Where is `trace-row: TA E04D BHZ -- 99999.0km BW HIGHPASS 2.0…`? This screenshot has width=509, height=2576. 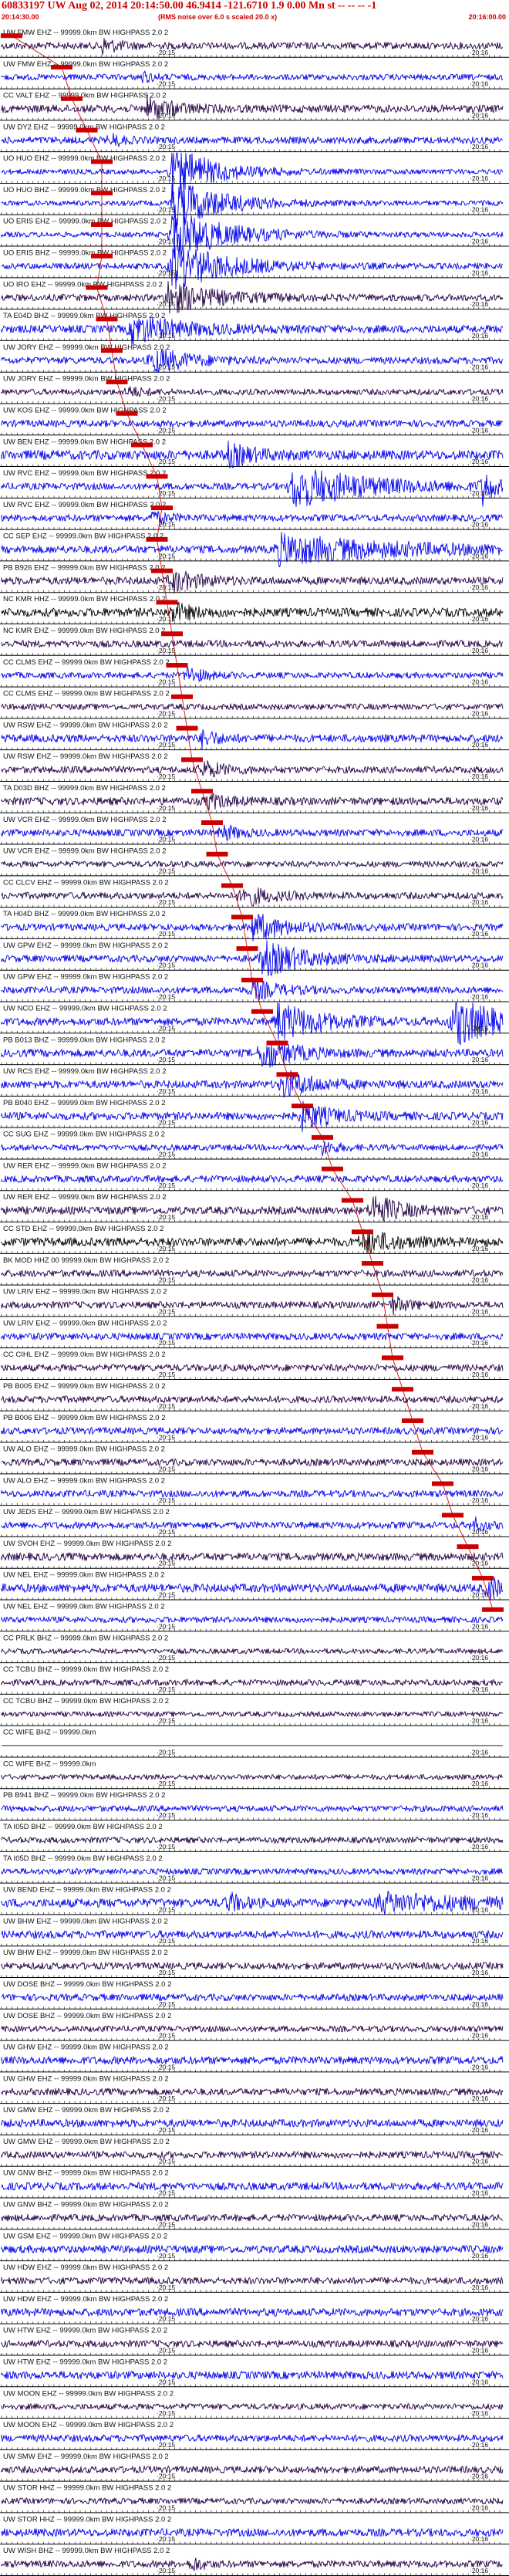 trace-row: TA E04D BHZ -- 99999.0km BW HIGHPASS 2.0… is located at coordinates (254, 329).